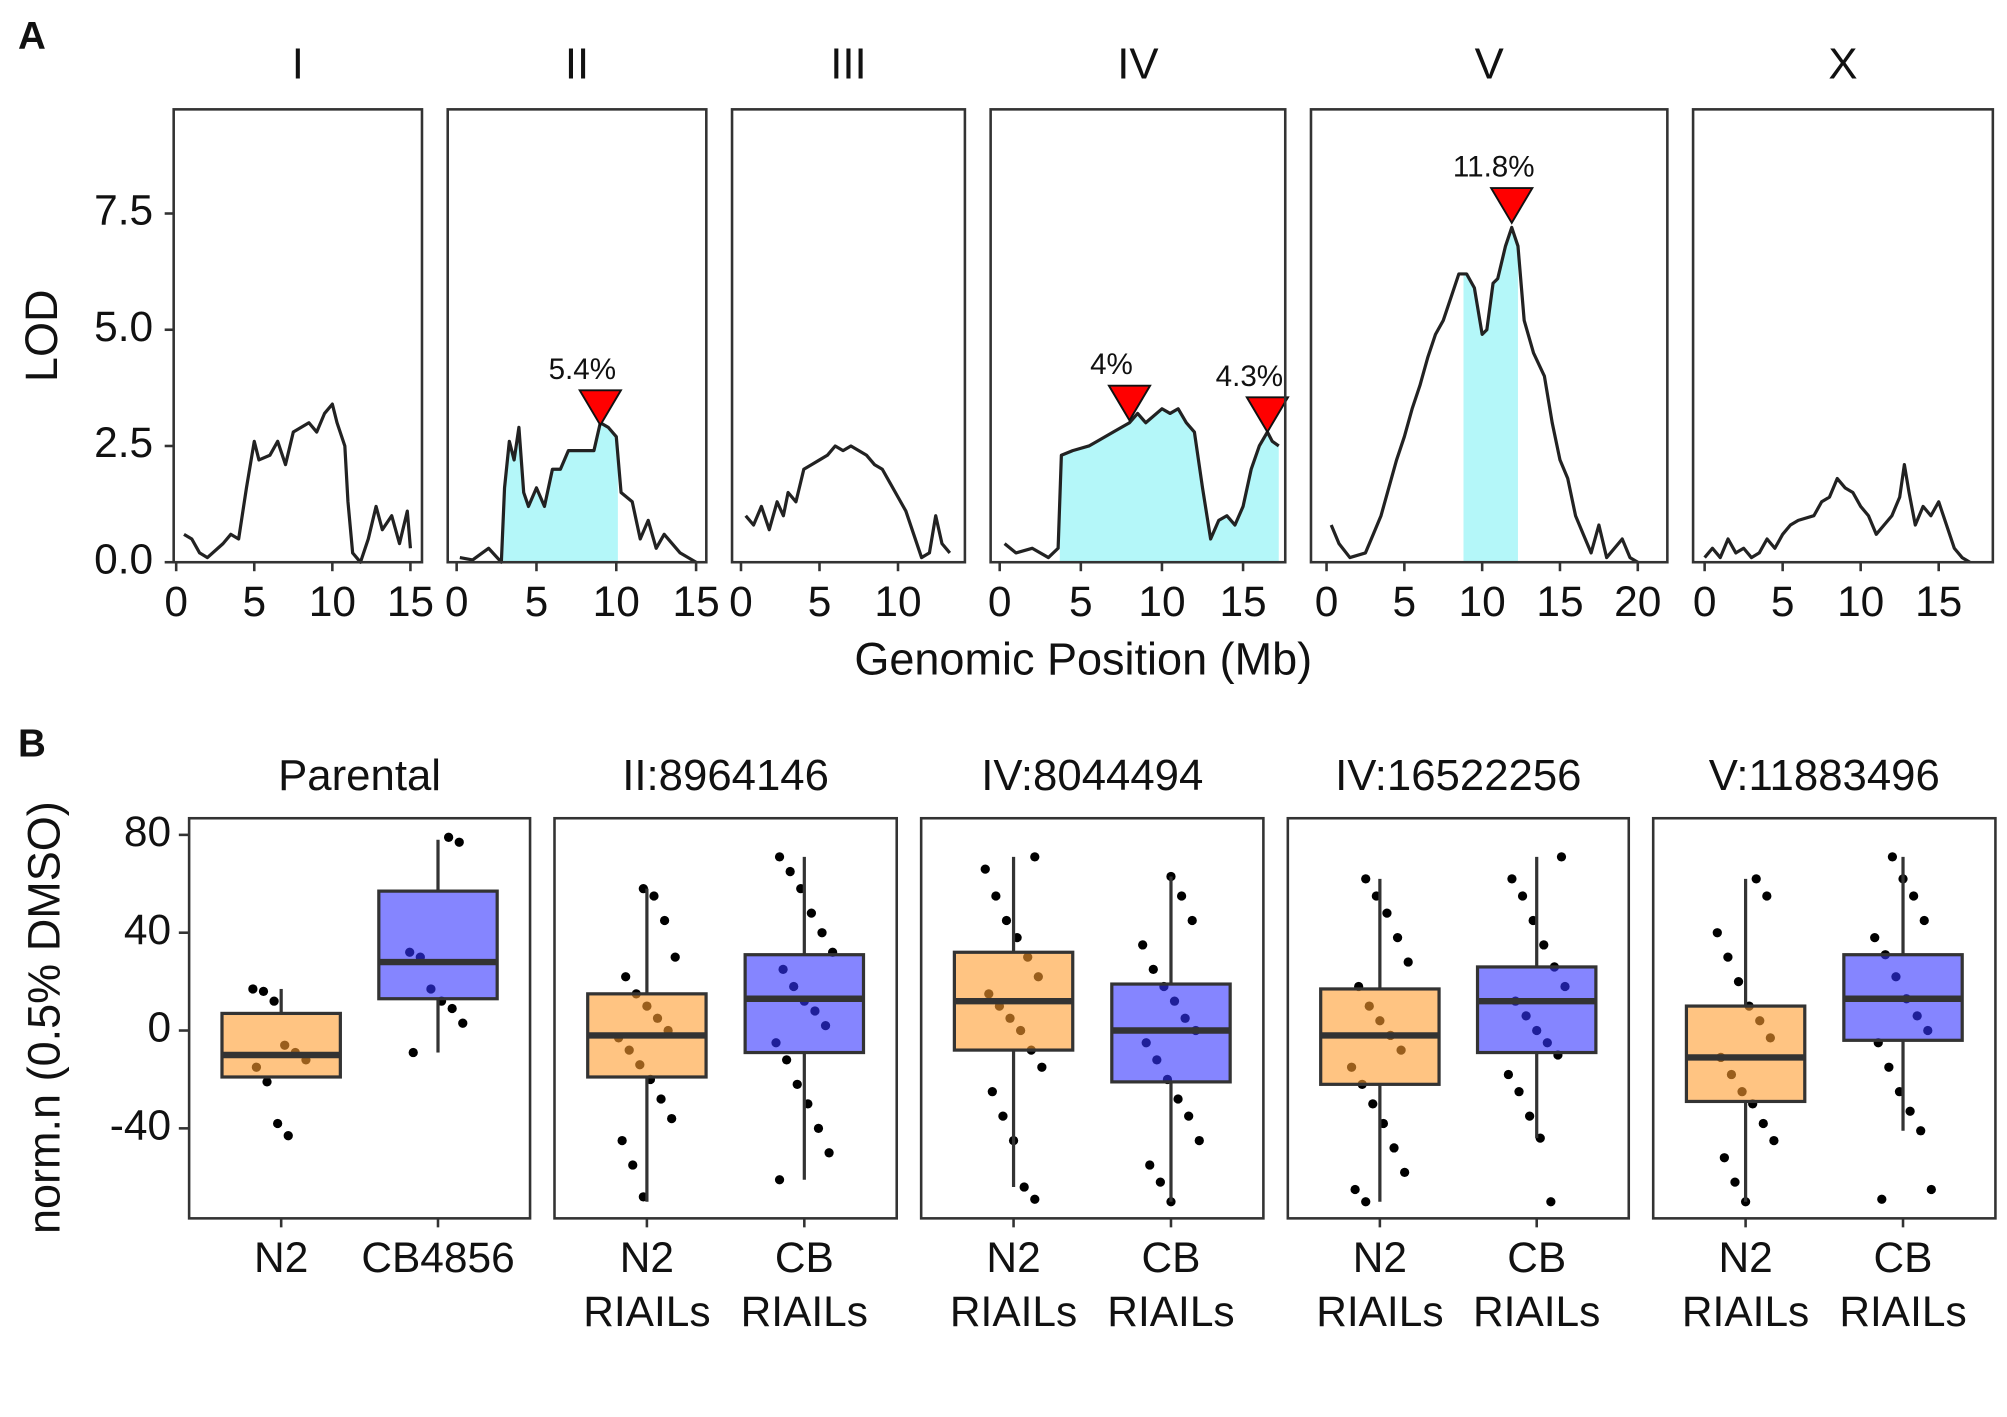 This screenshot has width=2007, height=1417. Describe the element at coordinates (123, 558) in the screenshot. I see `y-tick-label: 0.0` at that location.